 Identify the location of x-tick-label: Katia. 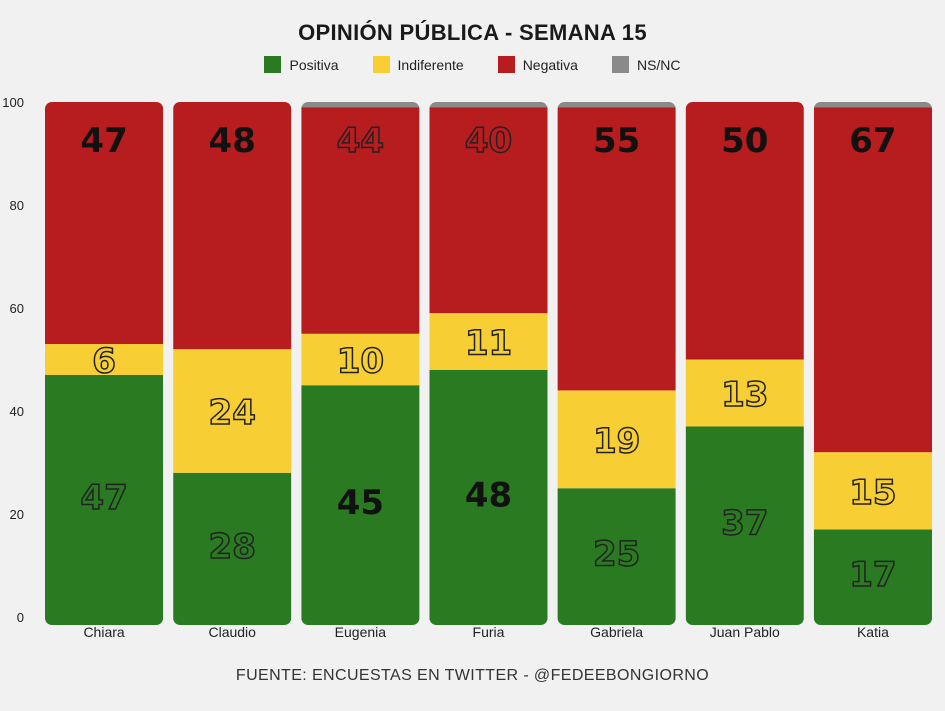
(873, 632).